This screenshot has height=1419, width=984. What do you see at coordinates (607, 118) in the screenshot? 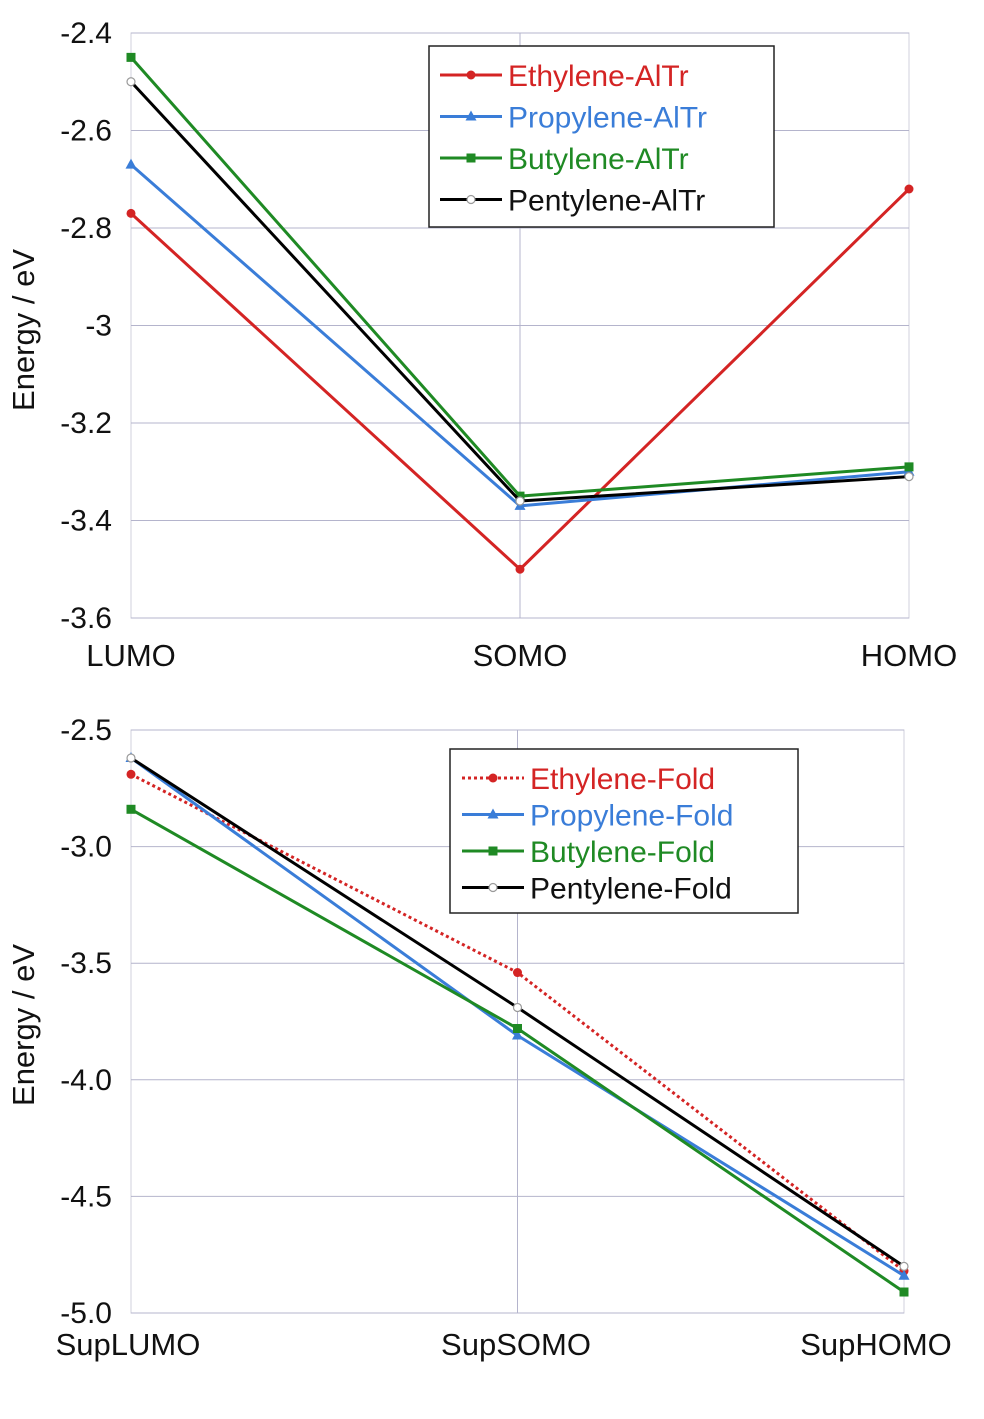
I see `legend-label: Propylene-AlTr` at bounding box center [607, 118].